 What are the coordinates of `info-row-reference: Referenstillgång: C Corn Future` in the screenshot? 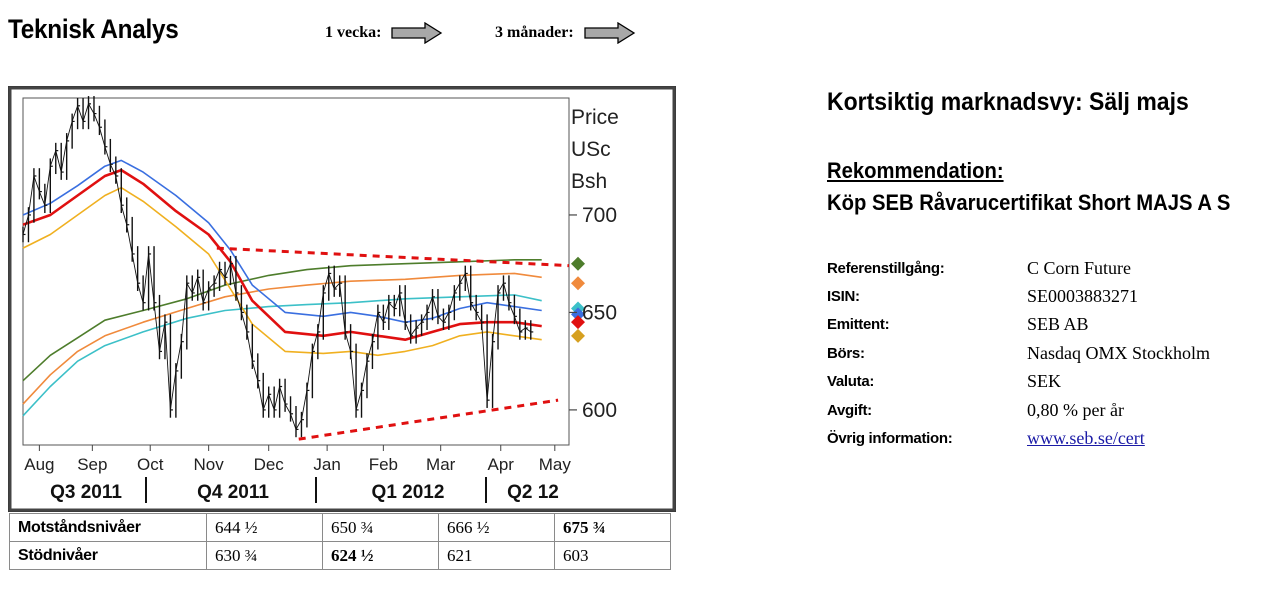 It's located at (1018, 268).